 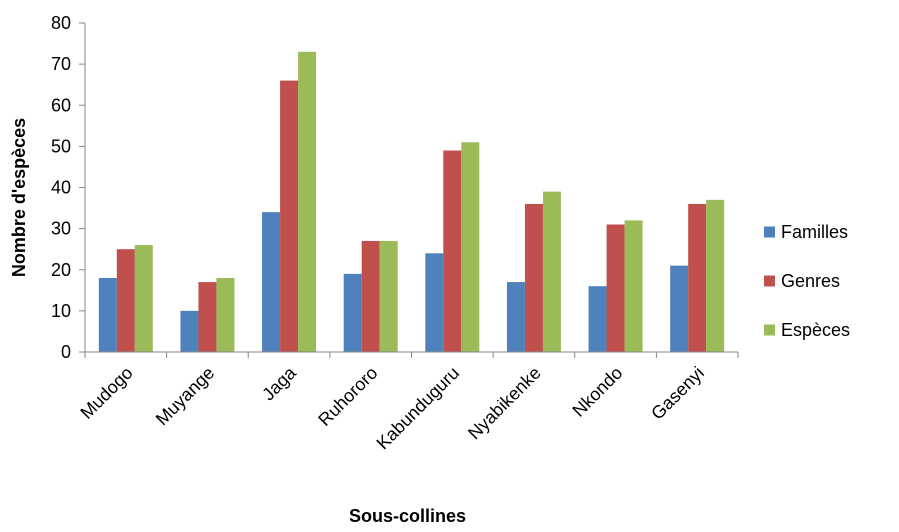 I want to click on bar-familles-mudogo, so click(x=107, y=314).